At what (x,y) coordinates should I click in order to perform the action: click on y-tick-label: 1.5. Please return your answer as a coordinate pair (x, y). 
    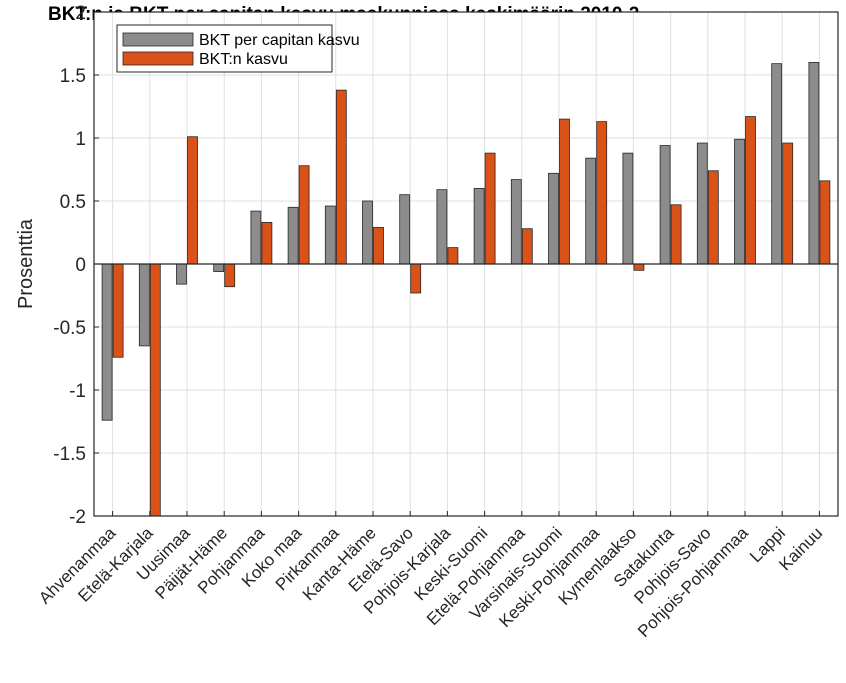
    Looking at the image, I should click on (73, 76).